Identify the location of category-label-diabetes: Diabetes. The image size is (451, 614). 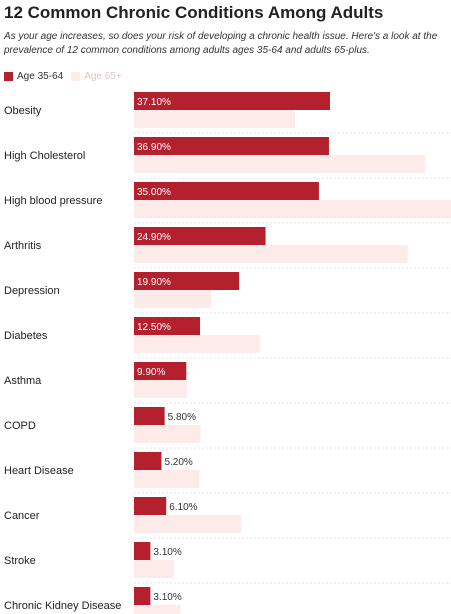
(26, 336).